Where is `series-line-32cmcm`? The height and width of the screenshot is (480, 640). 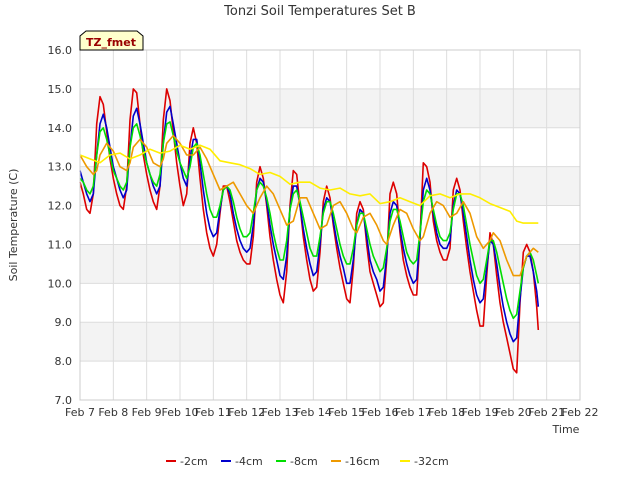
series-line-32cmcm is located at coordinates (309, 184).